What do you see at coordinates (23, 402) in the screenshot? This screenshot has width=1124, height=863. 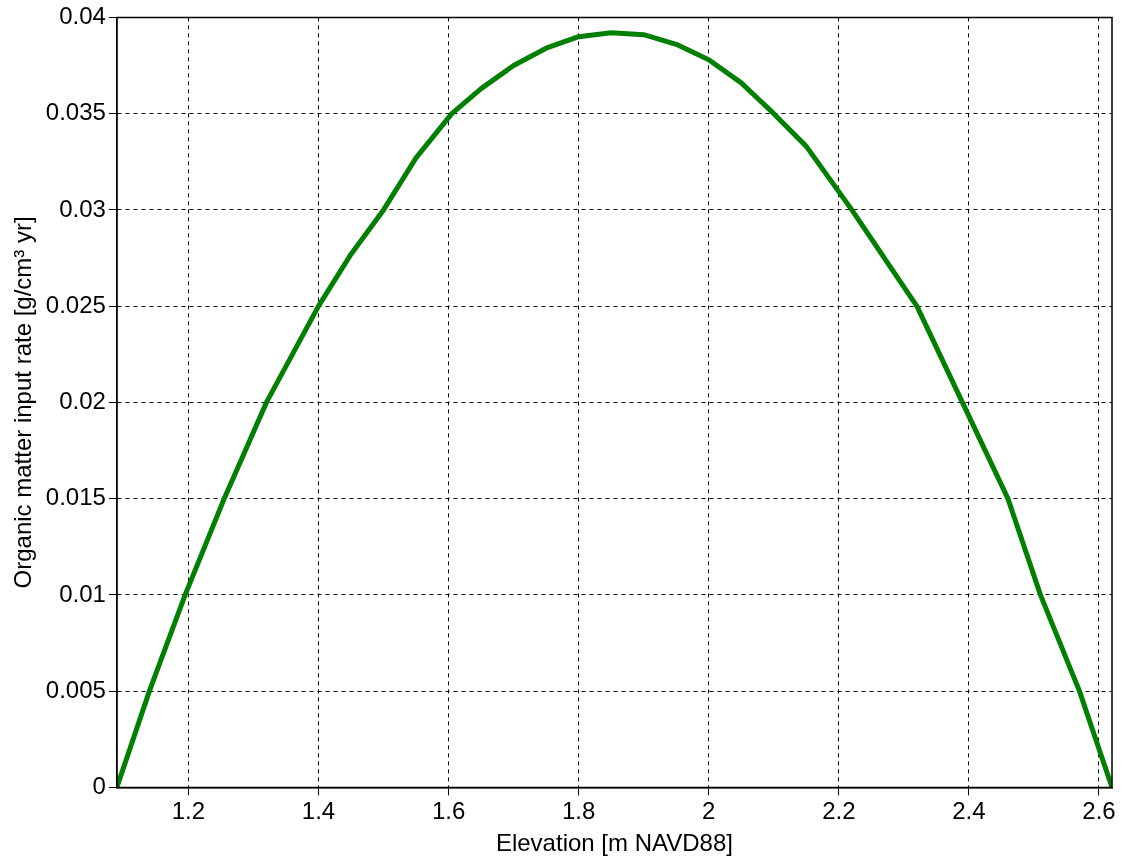 I see `y-axis-title: Organic matter input rate [g/cm³ yr]` at bounding box center [23, 402].